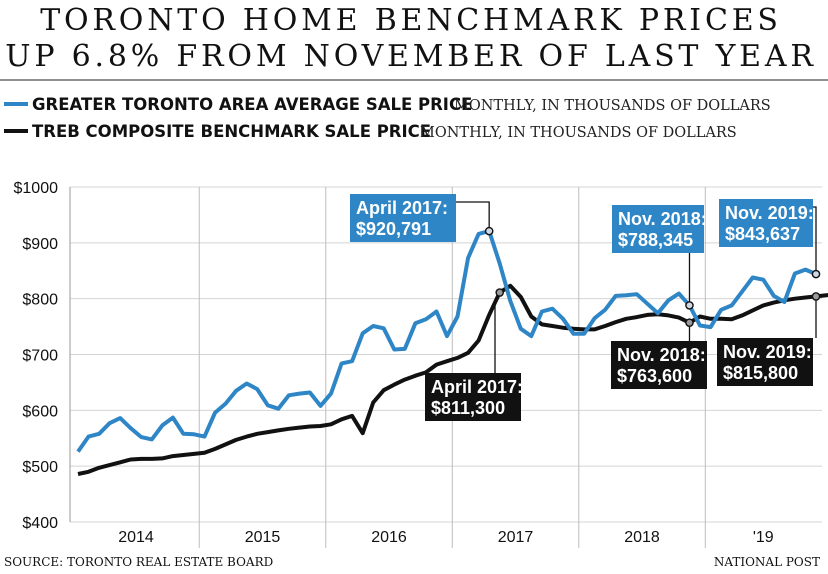 The height and width of the screenshot is (574, 828). What do you see at coordinates (411, 20) in the screenshot?
I see `chart-title-line1: TORONTO HOME BENCHMARK PRICES` at bounding box center [411, 20].